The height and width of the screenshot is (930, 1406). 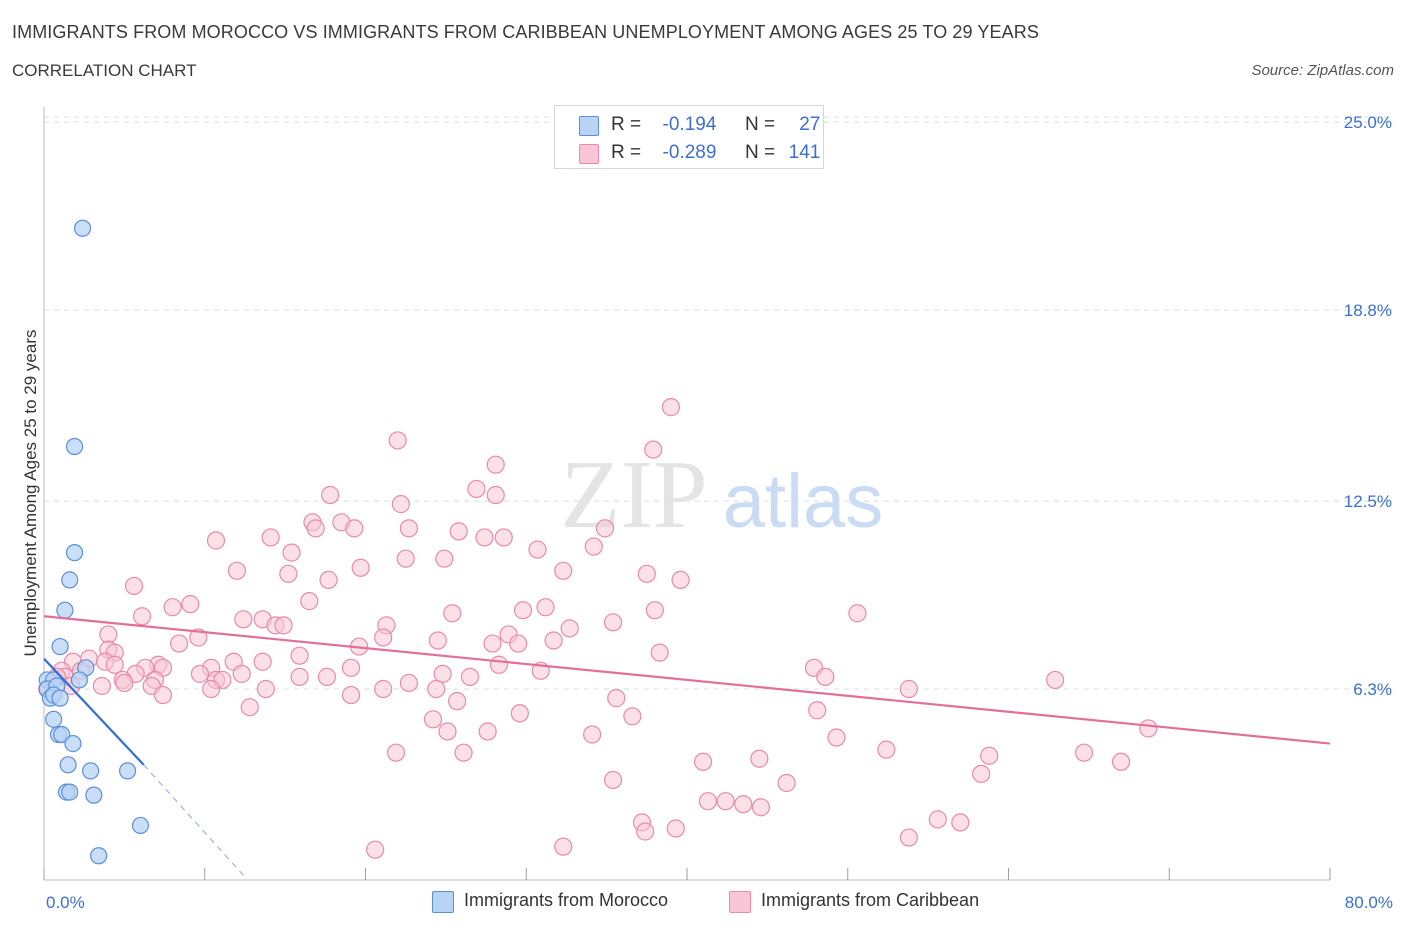 I want to click on series-swatch-morocco, so click(x=443, y=902).